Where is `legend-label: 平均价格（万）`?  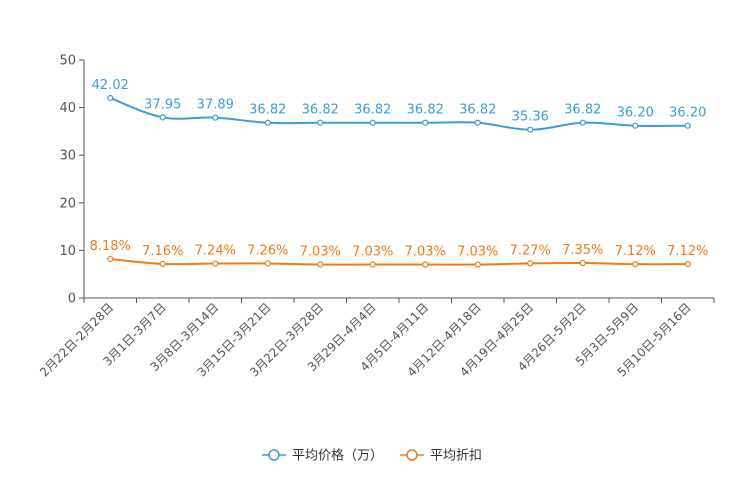 legend-label: 平均价格（万） is located at coordinates (337, 456).